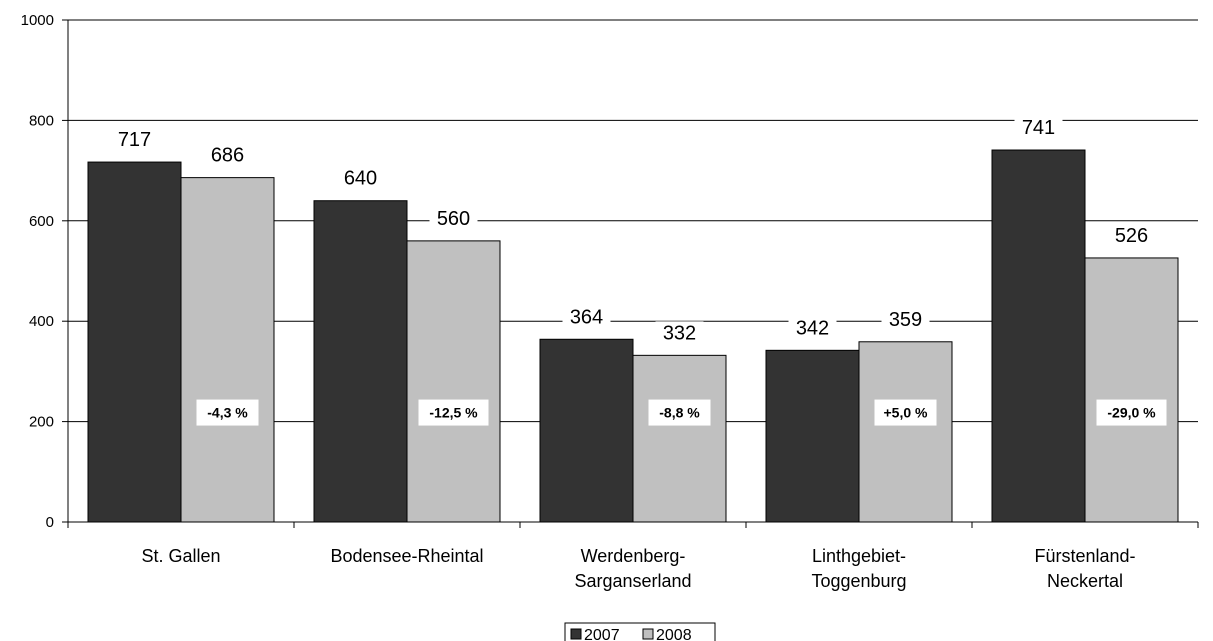 The width and height of the screenshot is (1213, 641). What do you see at coordinates (858, 581) in the screenshot?
I see `category-label: Toggenburg` at bounding box center [858, 581].